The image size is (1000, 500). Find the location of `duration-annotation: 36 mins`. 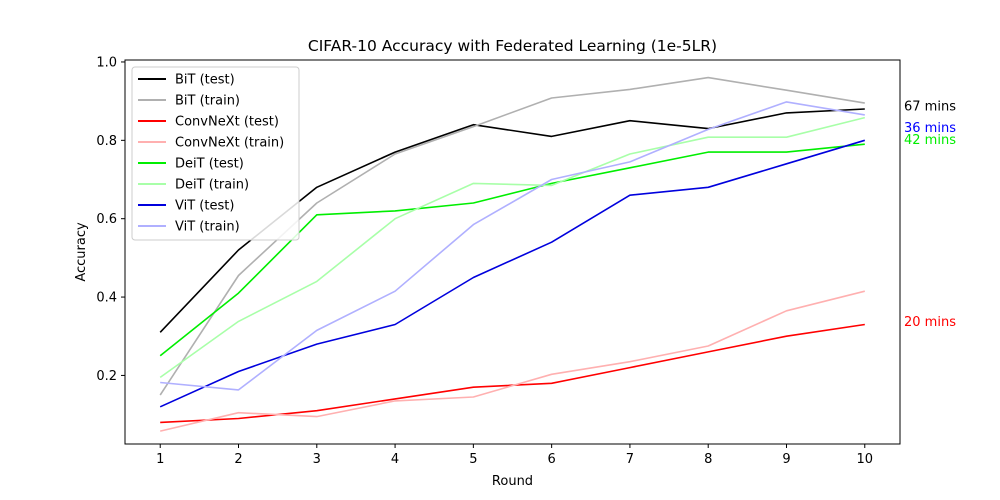

duration-annotation: 36 mins is located at coordinates (930, 128).